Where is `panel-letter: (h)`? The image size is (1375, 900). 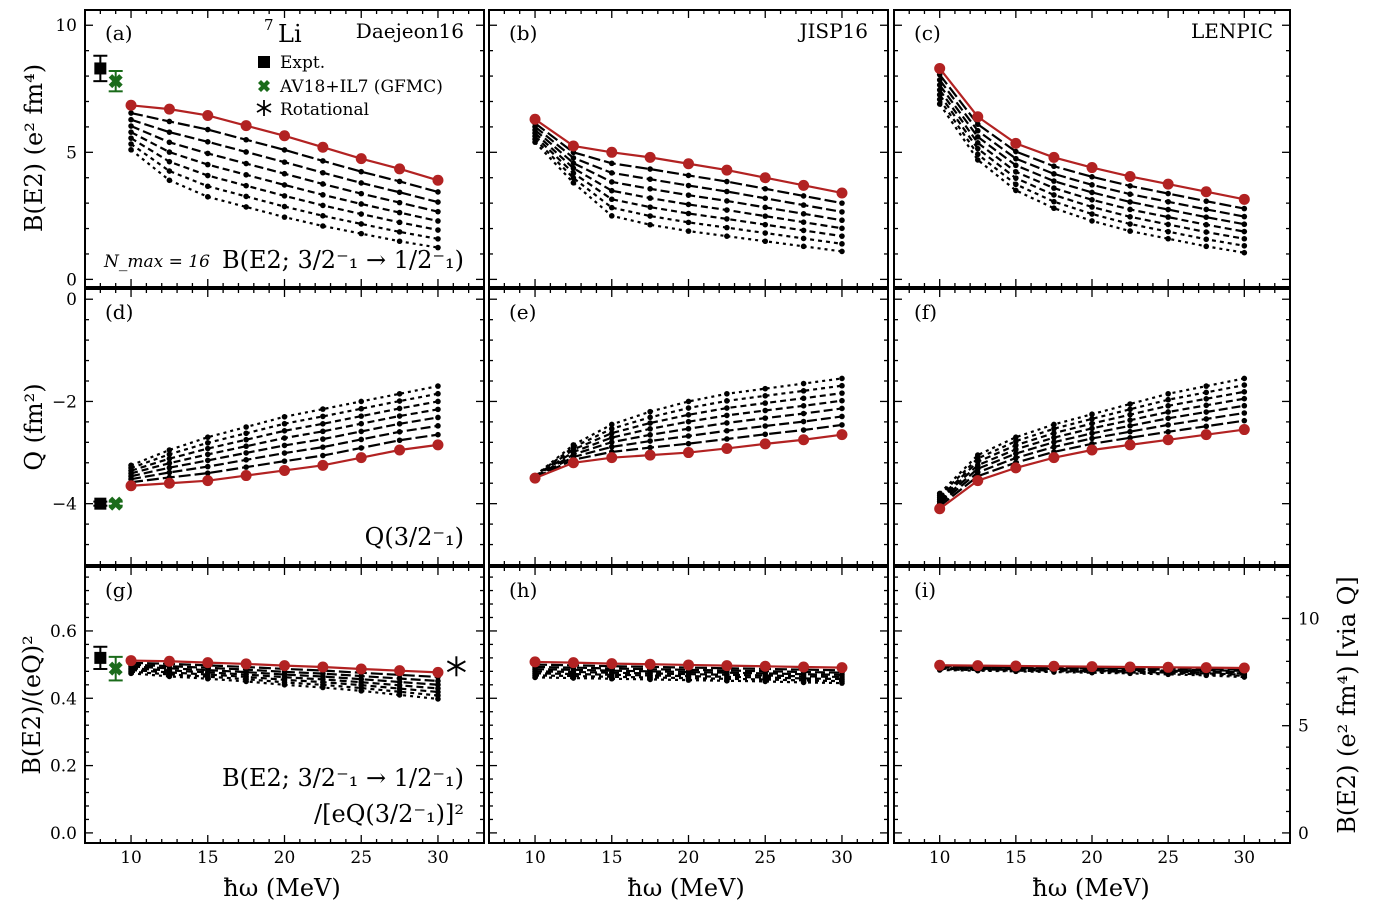
panel-letter: (h) is located at coordinates (523, 590).